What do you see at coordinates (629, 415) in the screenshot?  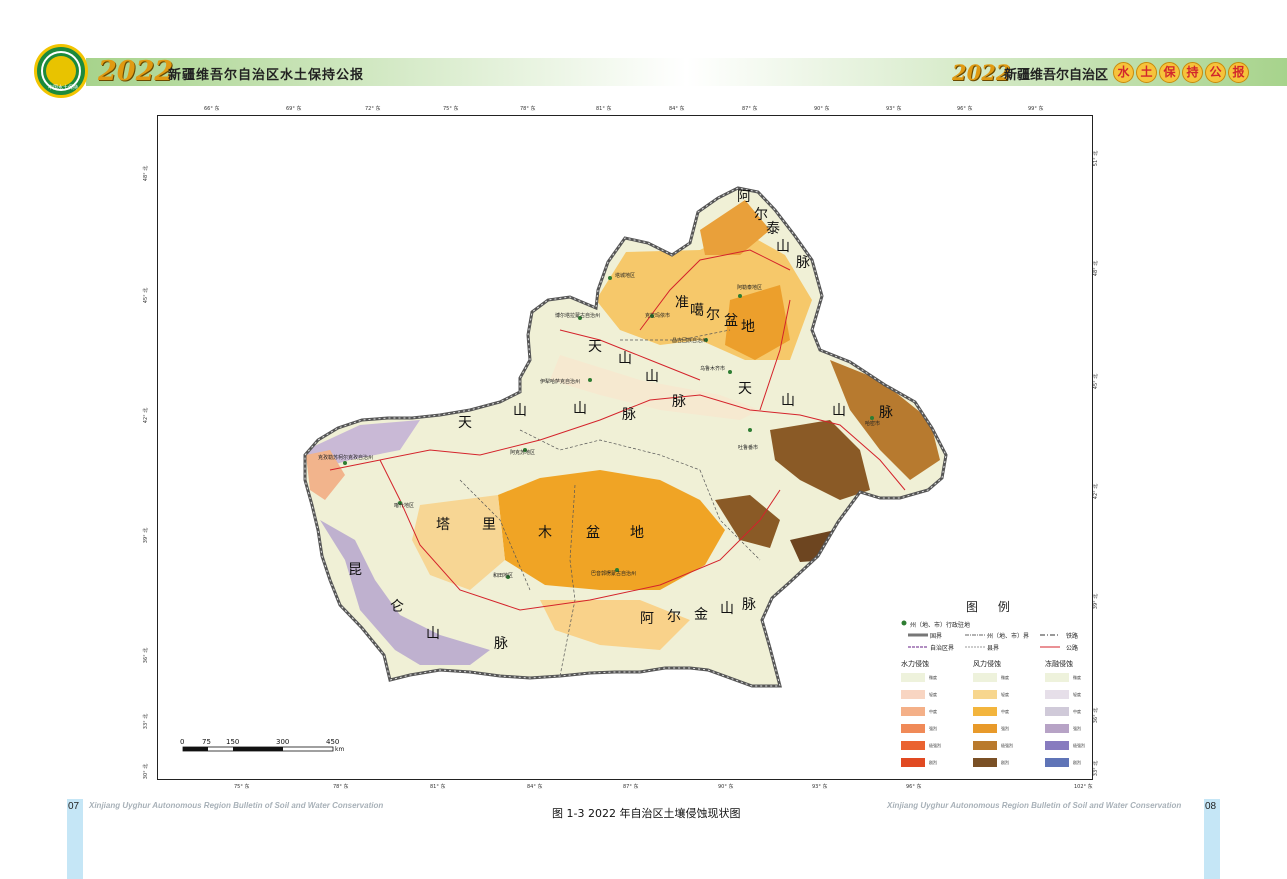 I see `tianshan-west-char: 脉` at bounding box center [629, 415].